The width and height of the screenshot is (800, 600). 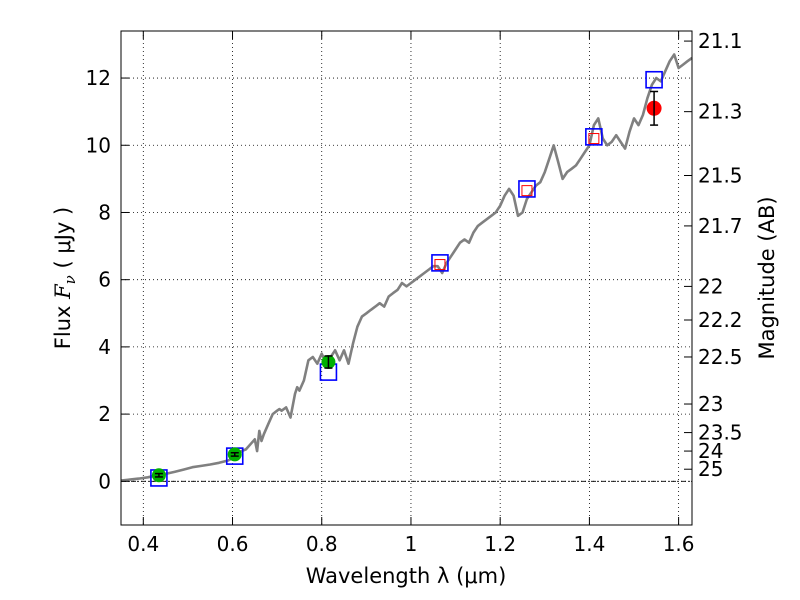 What do you see at coordinates (322, 544) in the screenshot?
I see `x-tick-label-2: 0.8` at bounding box center [322, 544].